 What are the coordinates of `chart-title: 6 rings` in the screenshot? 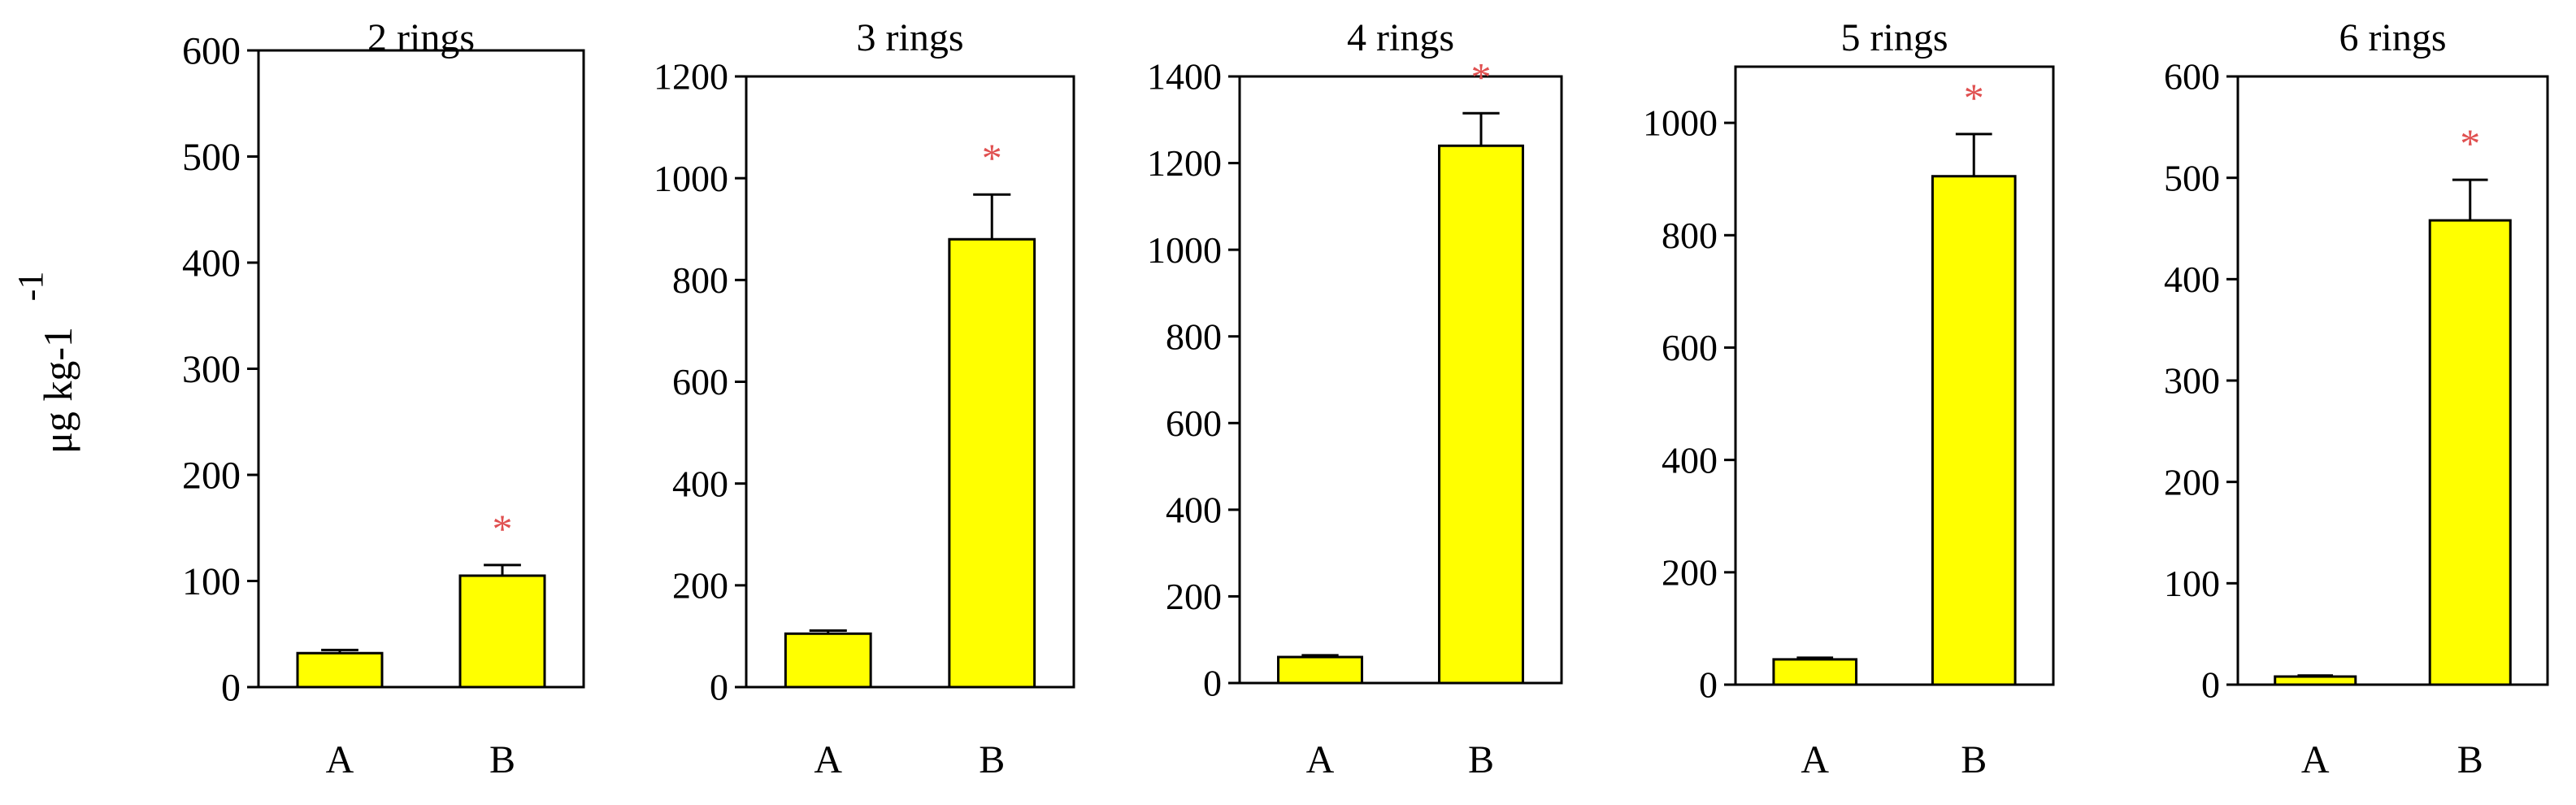 It's located at (2393, 38).